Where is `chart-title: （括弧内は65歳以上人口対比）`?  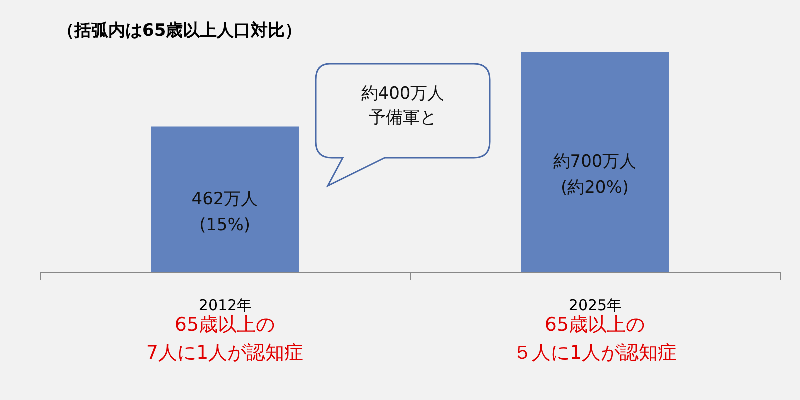 chart-title: （括弧内は65歳以上人口対比） is located at coordinates (180, 31).